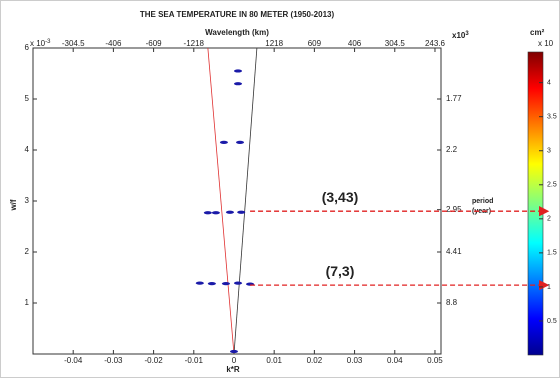 The image size is (560, 378). Describe the element at coordinates (552, 321) in the screenshot. I see `colorbar-tick-label: 0.5` at that location.